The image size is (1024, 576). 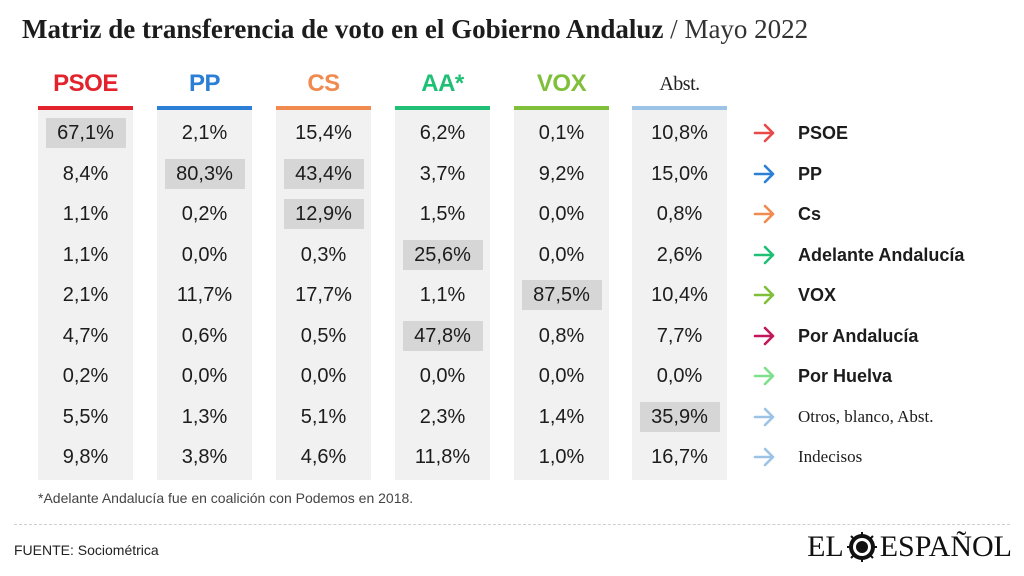 What do you see at coordinates (945, 546) in the screenshot?
I see `logo-text-espanol: ESPAÑOL` at bounding box center [945, 546].